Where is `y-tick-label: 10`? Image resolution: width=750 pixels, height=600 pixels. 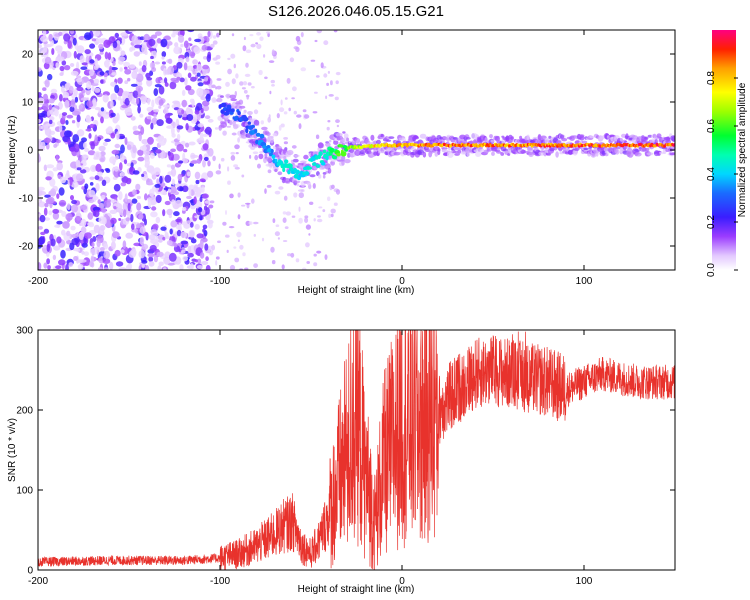
y-tick-label: 10 is located at coordinates (28, 103).